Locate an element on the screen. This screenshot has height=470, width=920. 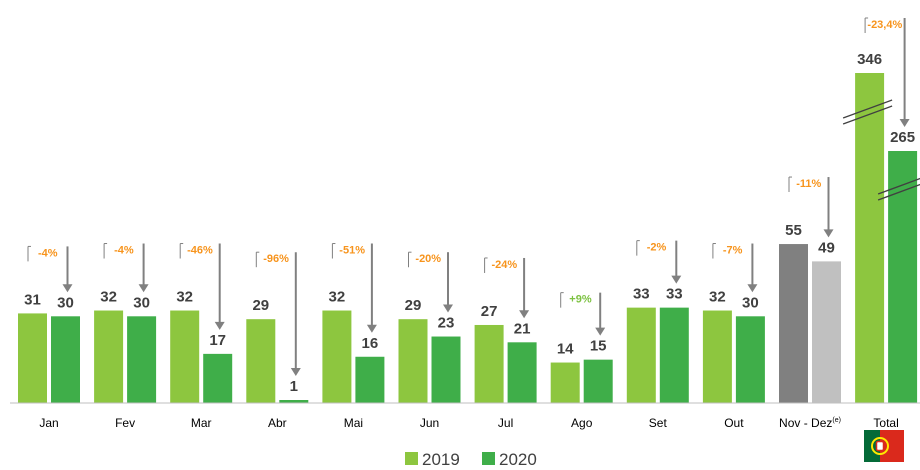
change-label: -96% is located at coordinates (276, 259).